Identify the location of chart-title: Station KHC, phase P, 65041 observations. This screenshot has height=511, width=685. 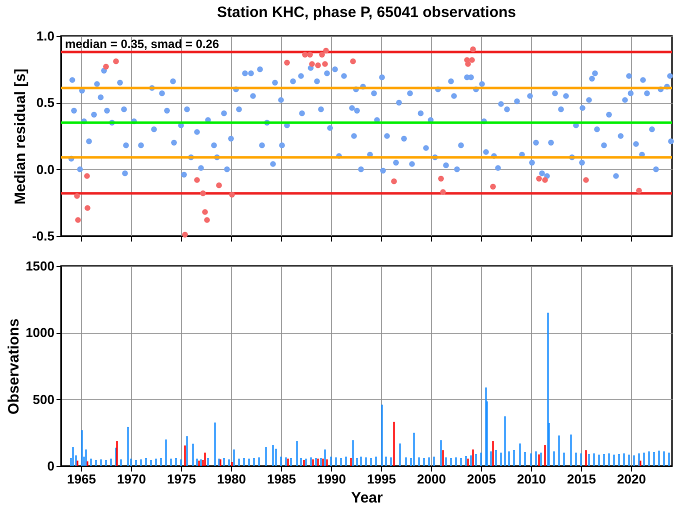
(366, 12).